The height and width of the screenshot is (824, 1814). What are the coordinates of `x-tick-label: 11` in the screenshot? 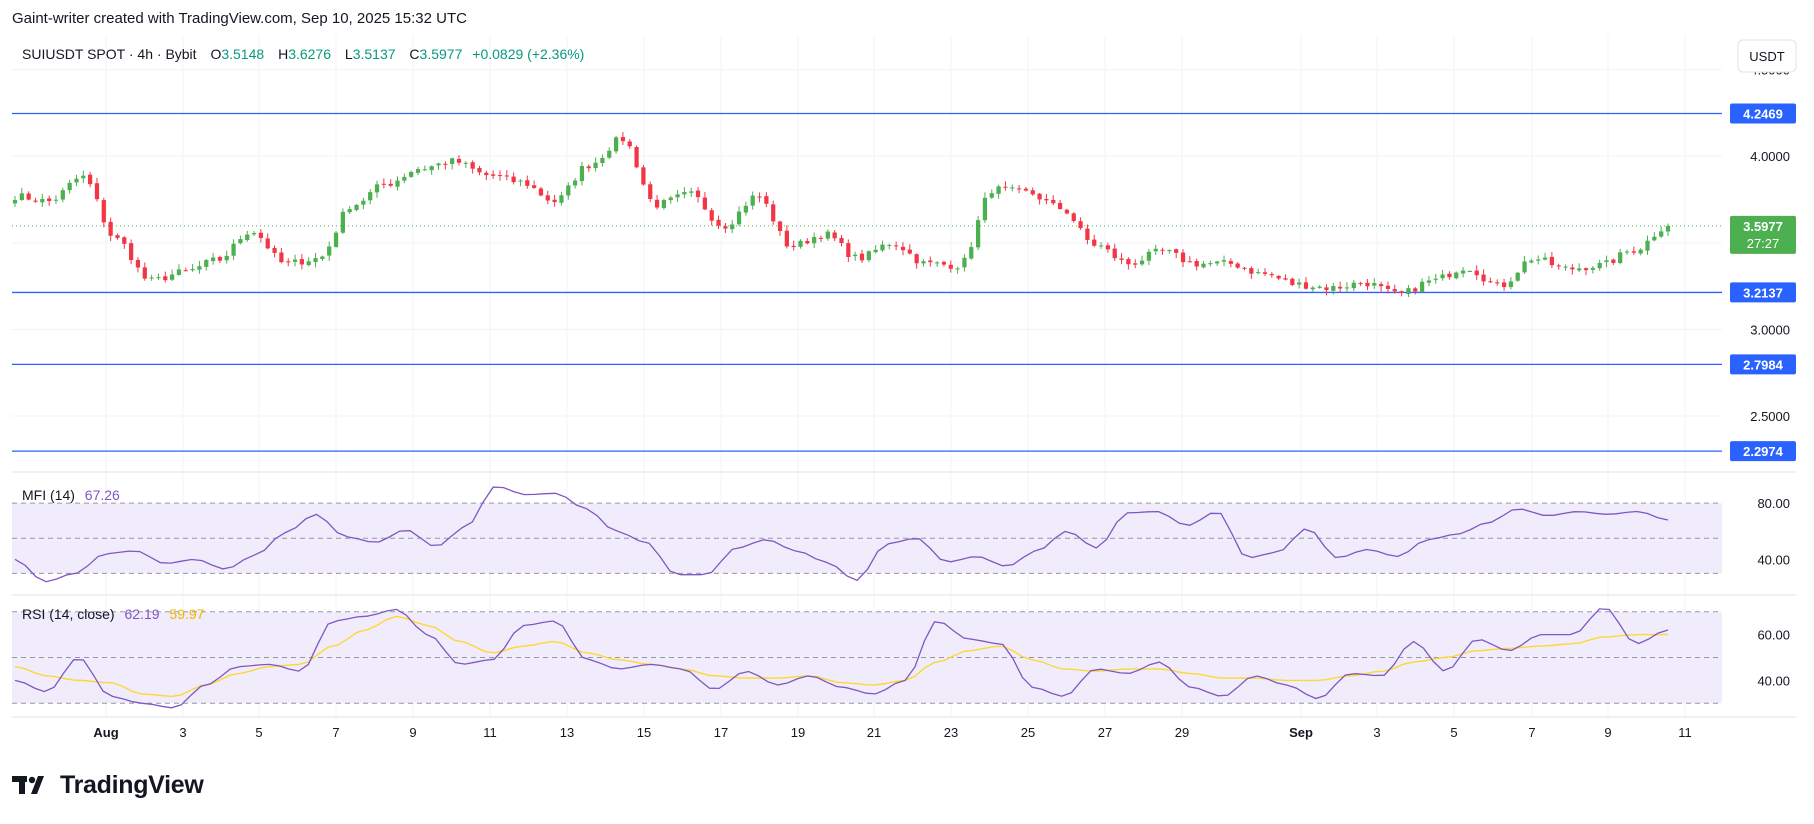 It's located at (1685, 732).